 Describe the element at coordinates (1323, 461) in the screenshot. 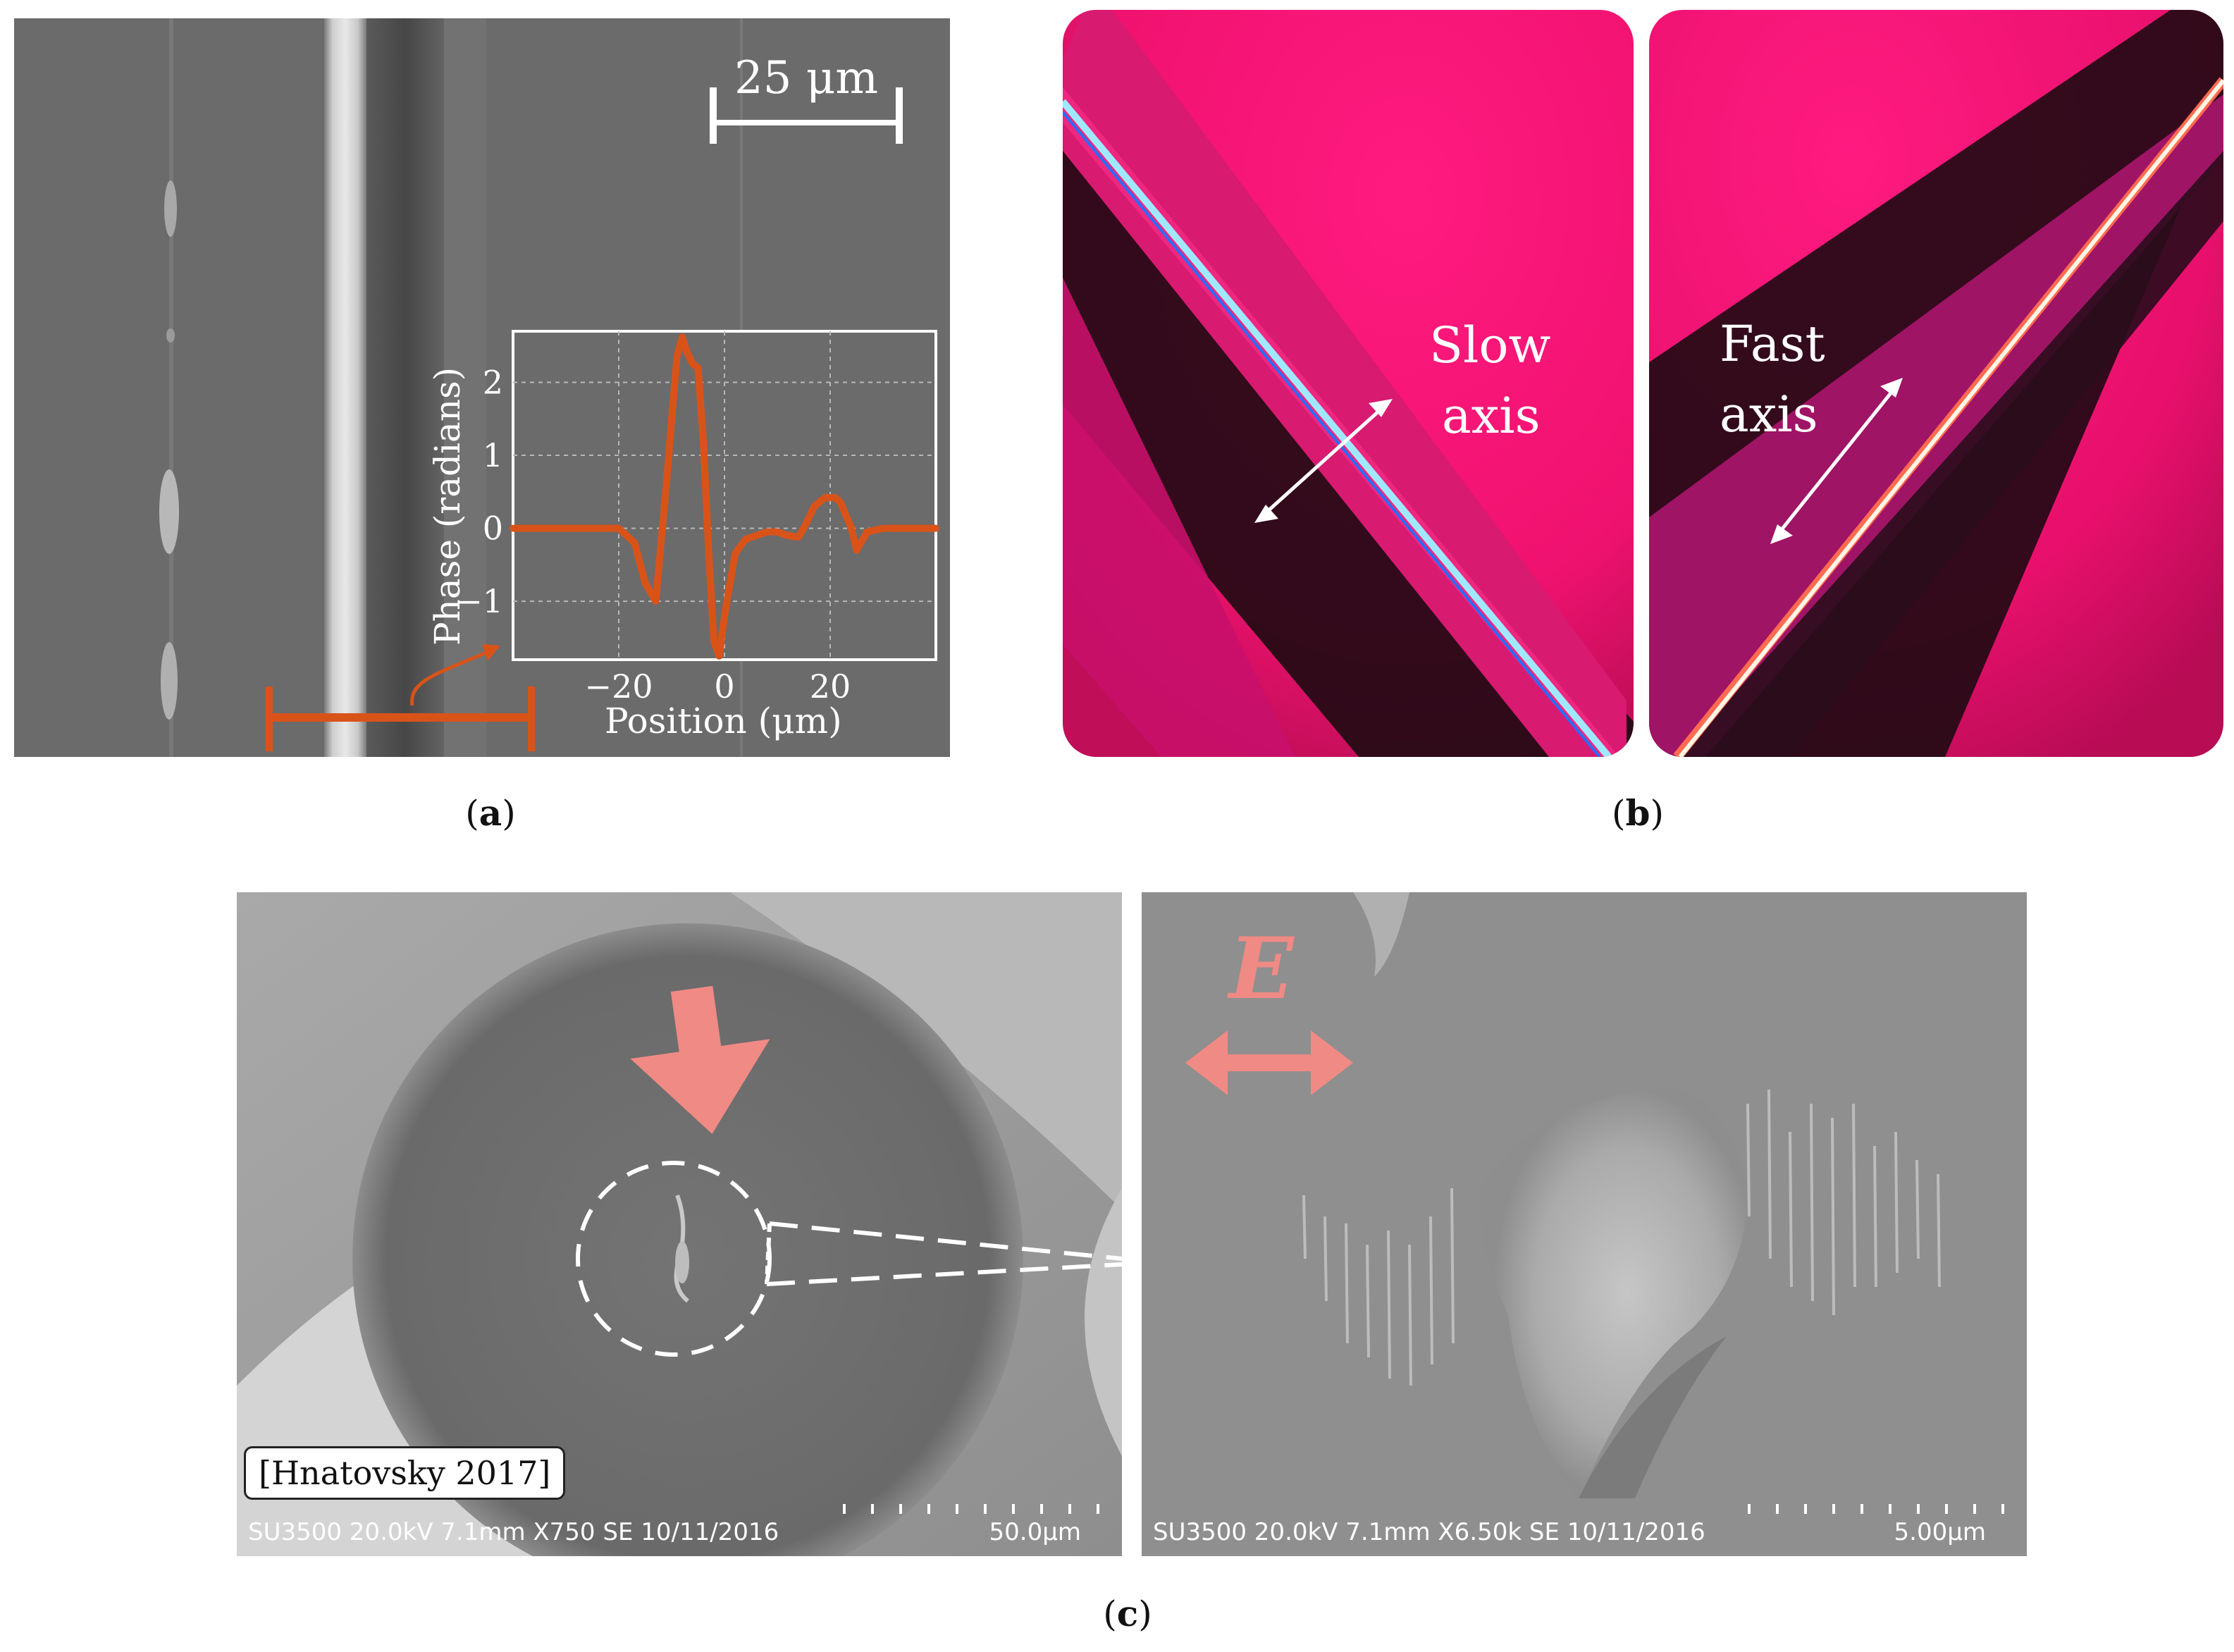

I see `slow-axis-arrow` at that location.